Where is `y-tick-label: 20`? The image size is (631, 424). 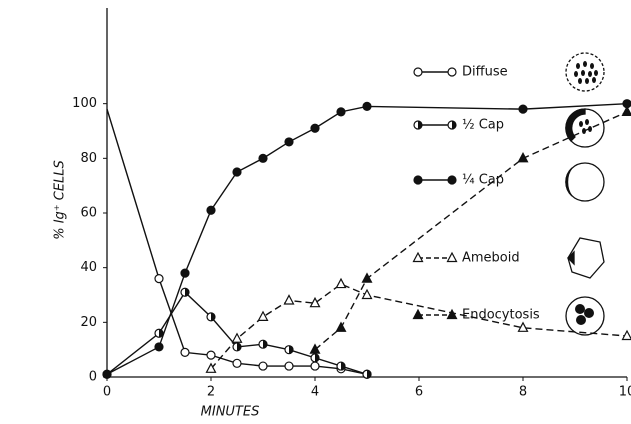 y-tick-label: 20 is located at coordinates (88, 322).